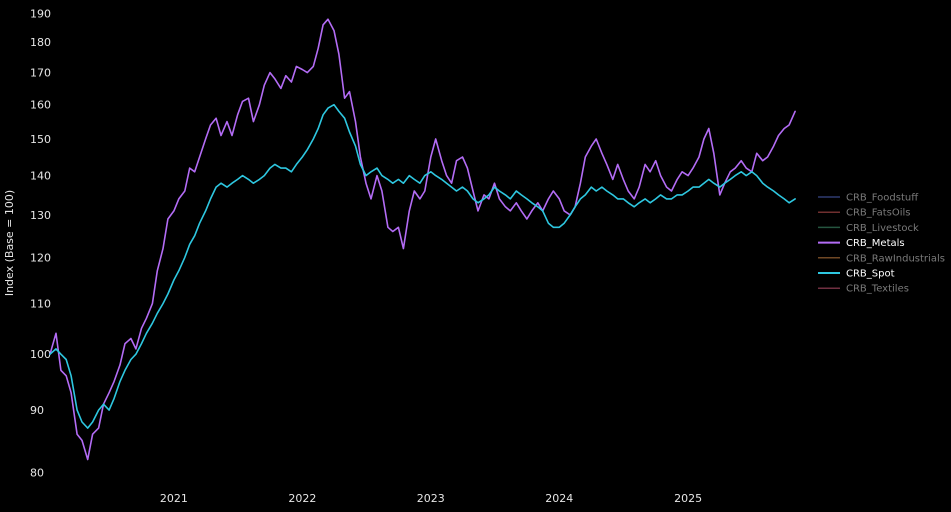 This screenshot has height=512, width=951. Describe the element at coordinates (40, 139) in the screenshot. I see `y-tick-label: 150` at that location.